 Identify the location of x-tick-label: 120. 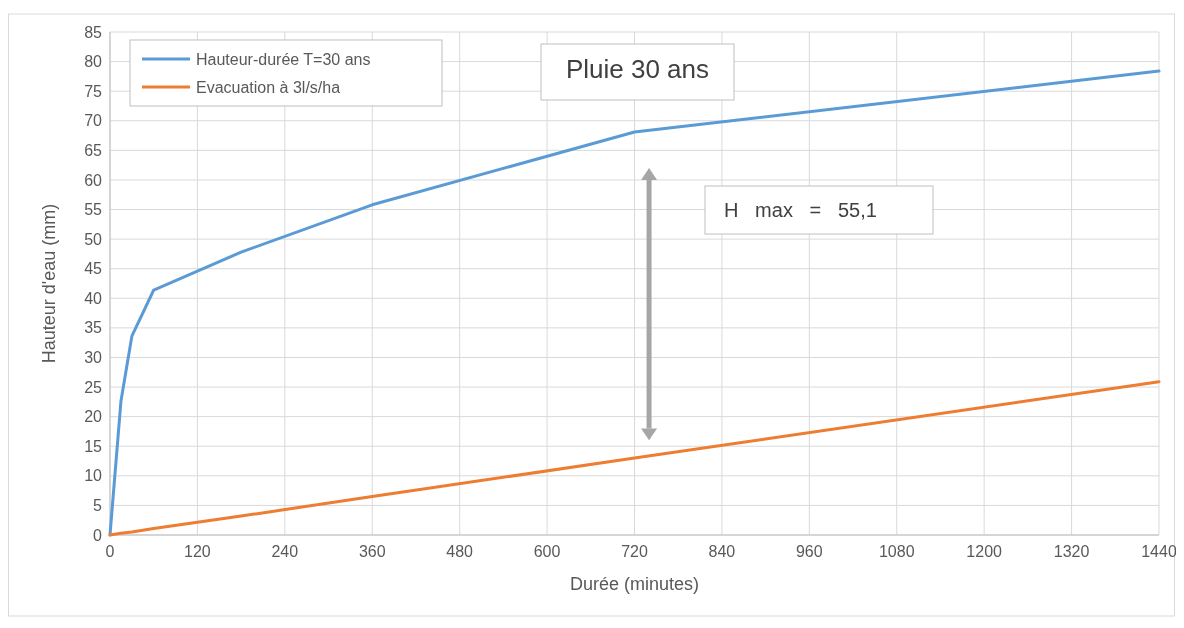
(197, 551).